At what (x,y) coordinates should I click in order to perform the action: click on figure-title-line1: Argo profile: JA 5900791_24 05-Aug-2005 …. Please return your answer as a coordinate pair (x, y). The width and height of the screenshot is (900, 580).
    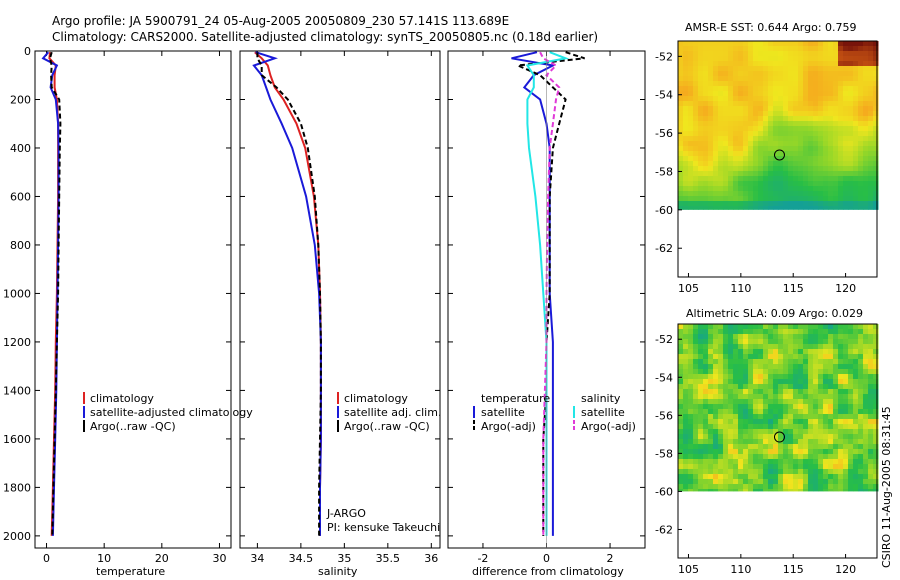
    Looking at the image, I should click on (280, 21).